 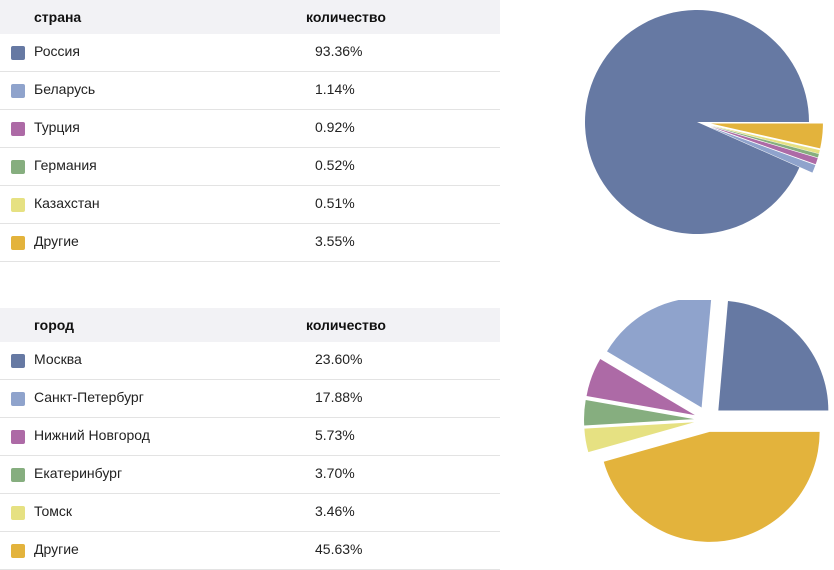 What do you see at coordinates (57, 51) in the screenshot?
I see `row-label: Россия` at bounding box center [57, 51].